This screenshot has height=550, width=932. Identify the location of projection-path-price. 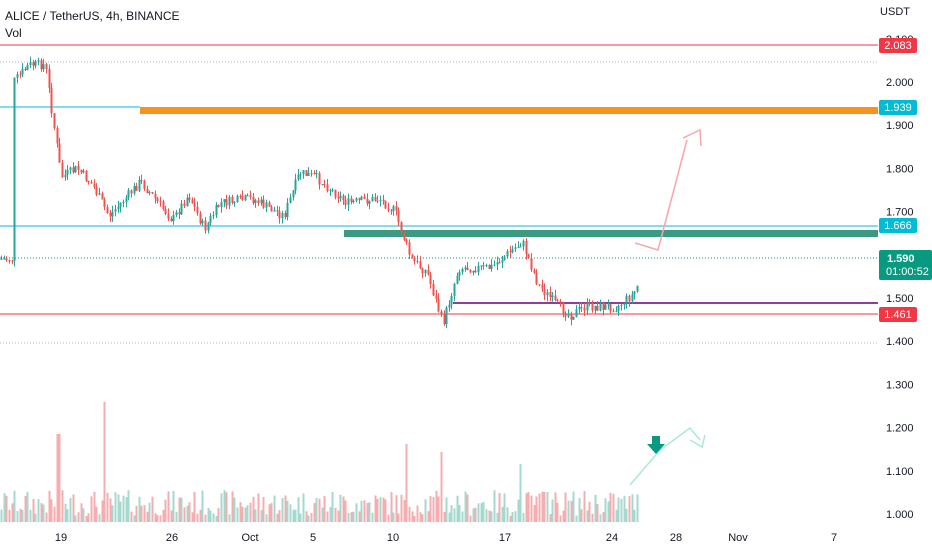
(661, 195).